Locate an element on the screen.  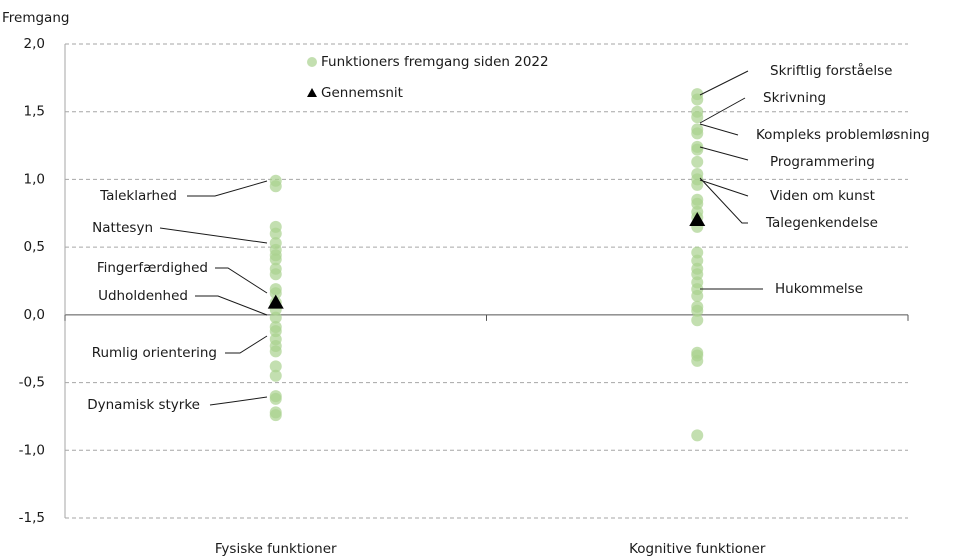
x-tick-label: Fysiske funktioner is located at coordinates (276, 549).